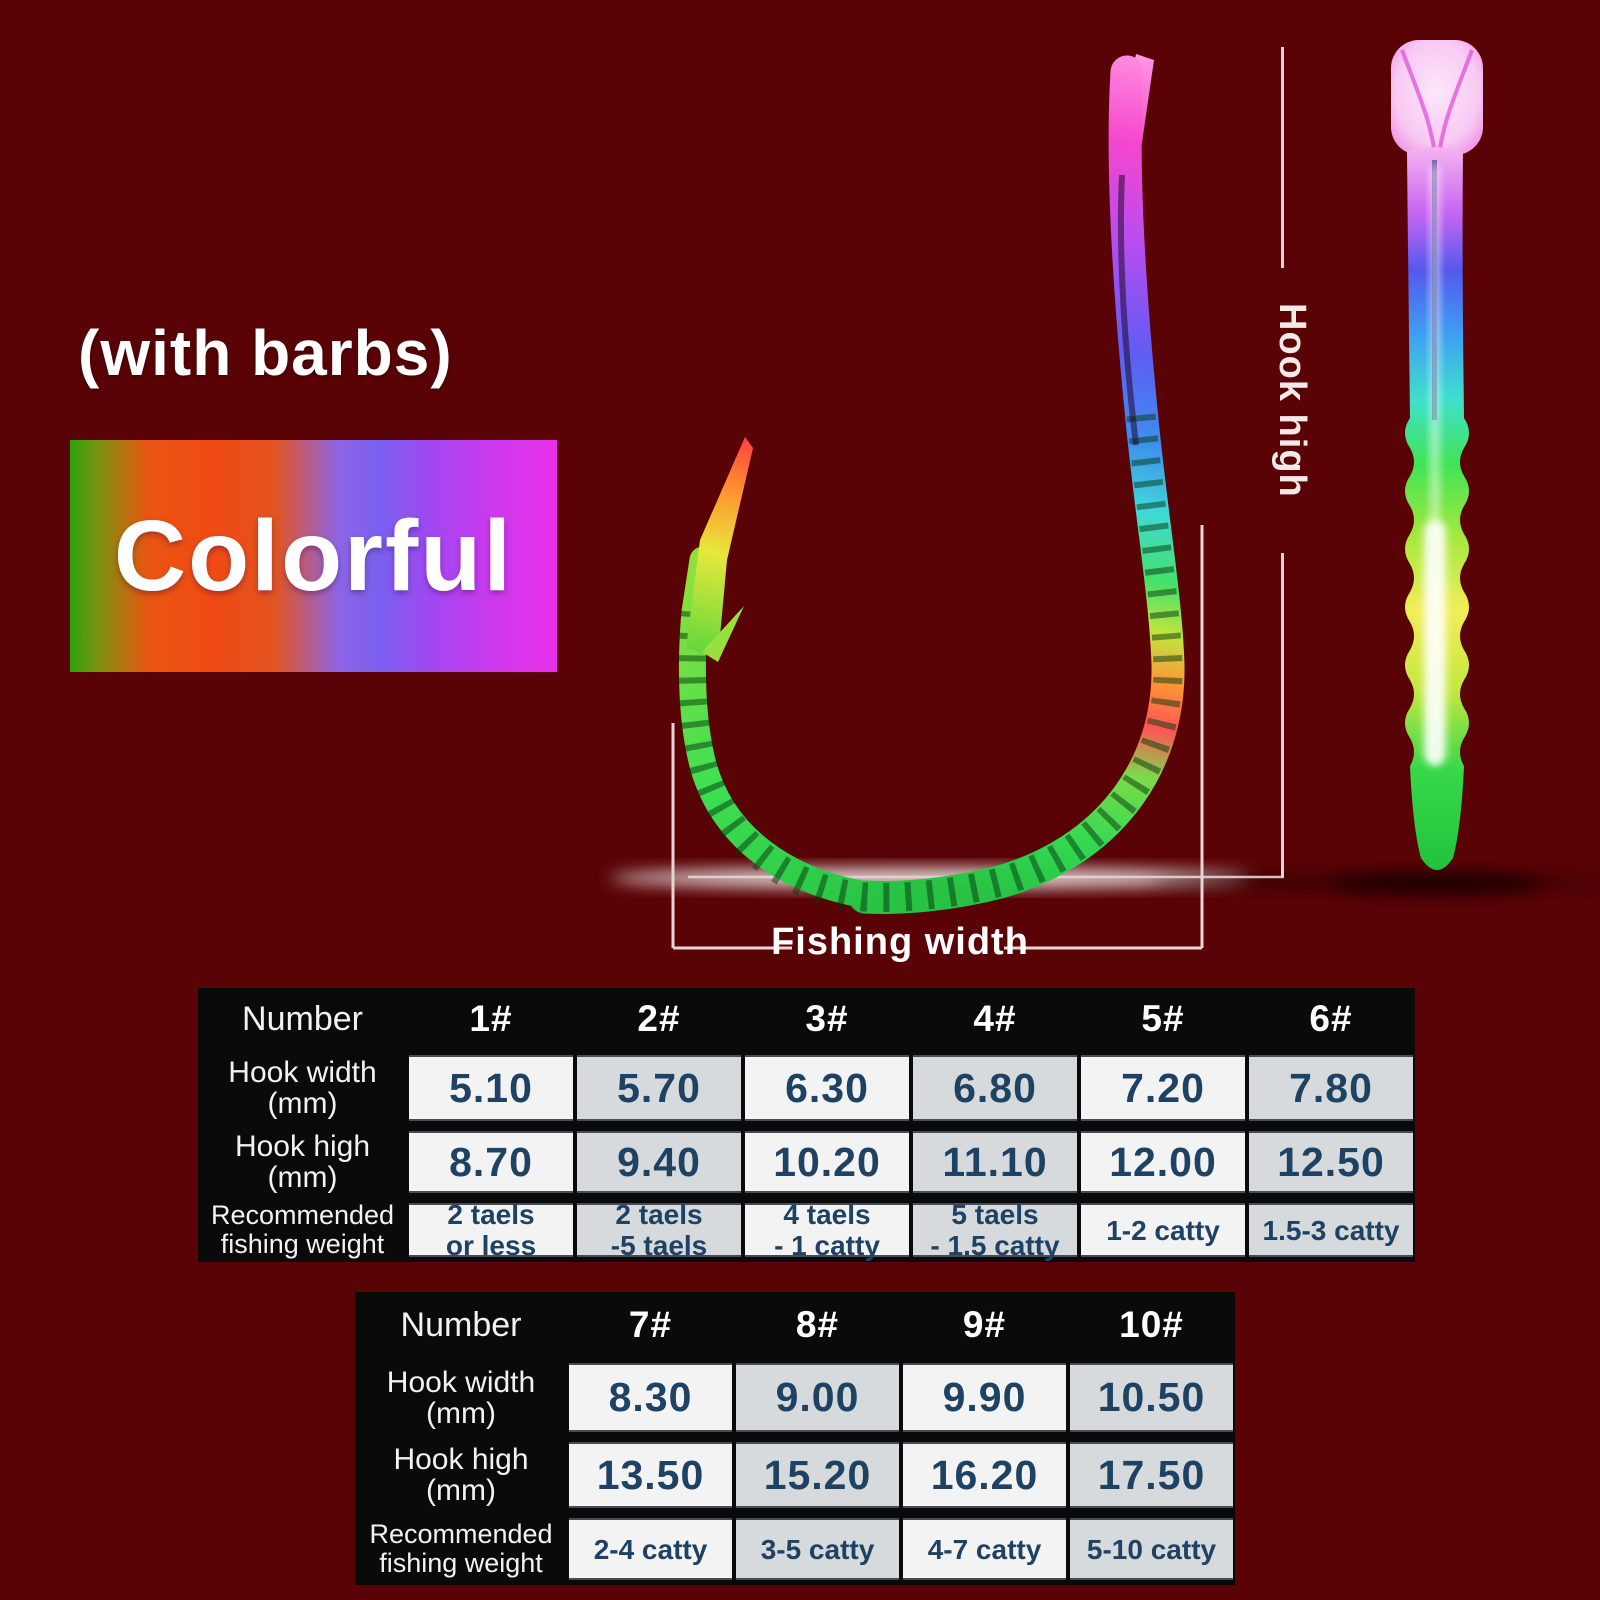 This screenshot has height=1600, width=1600. What do you see at coordinates (1163, 1230) in the screenshot?
I see `table1-weight-value: 1-2 catty` at bounding box center [1163, 1230].